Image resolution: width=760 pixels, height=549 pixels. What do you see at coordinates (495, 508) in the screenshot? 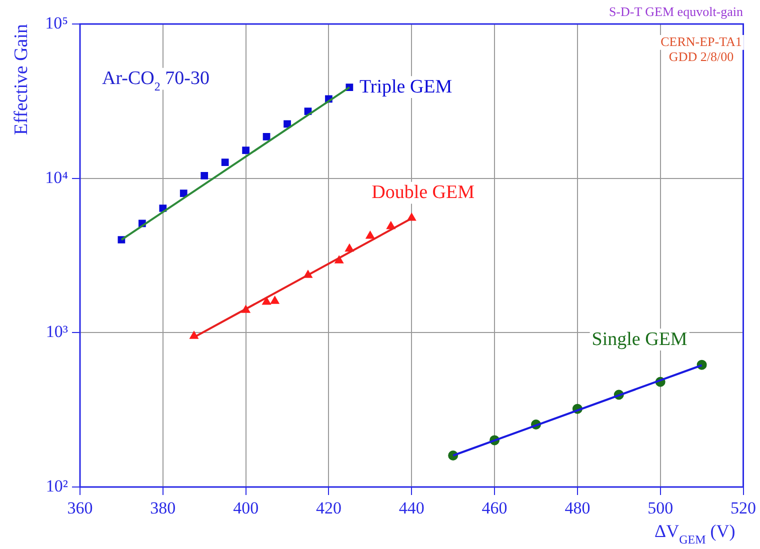
I see `x-tick-label: 460` at bounding box center [495, 508].